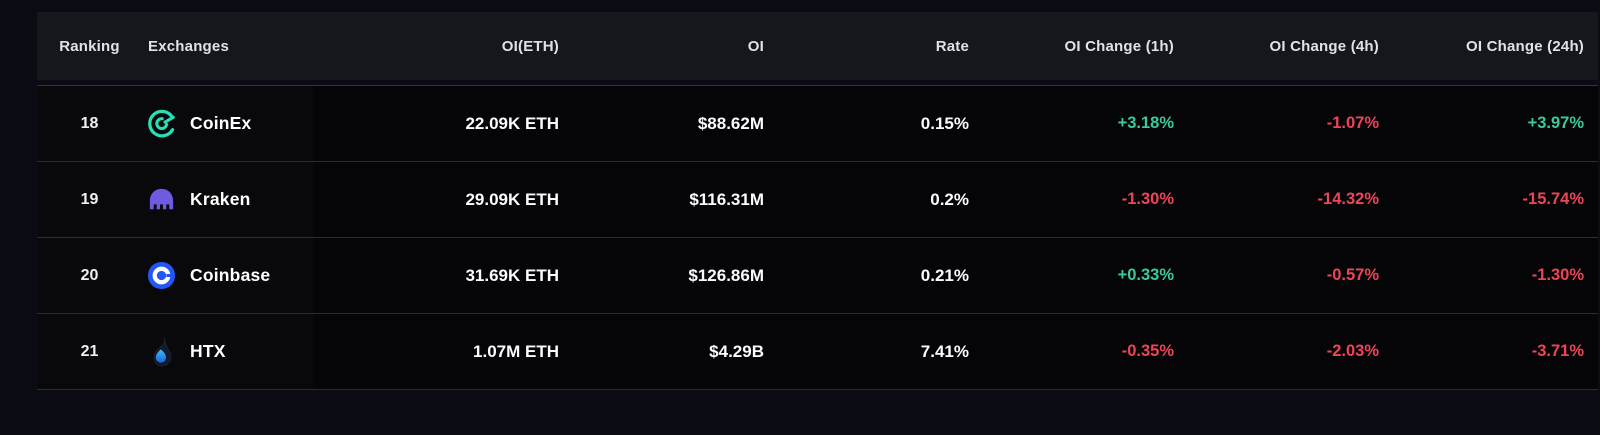 Image resolution: width=1600 pixels, height=435 pixels. What do you see at coordinates (512, 199) in the screenshot?
I see `oi-eth-value: 29.09K ETH` at bounding box center [512, 199].